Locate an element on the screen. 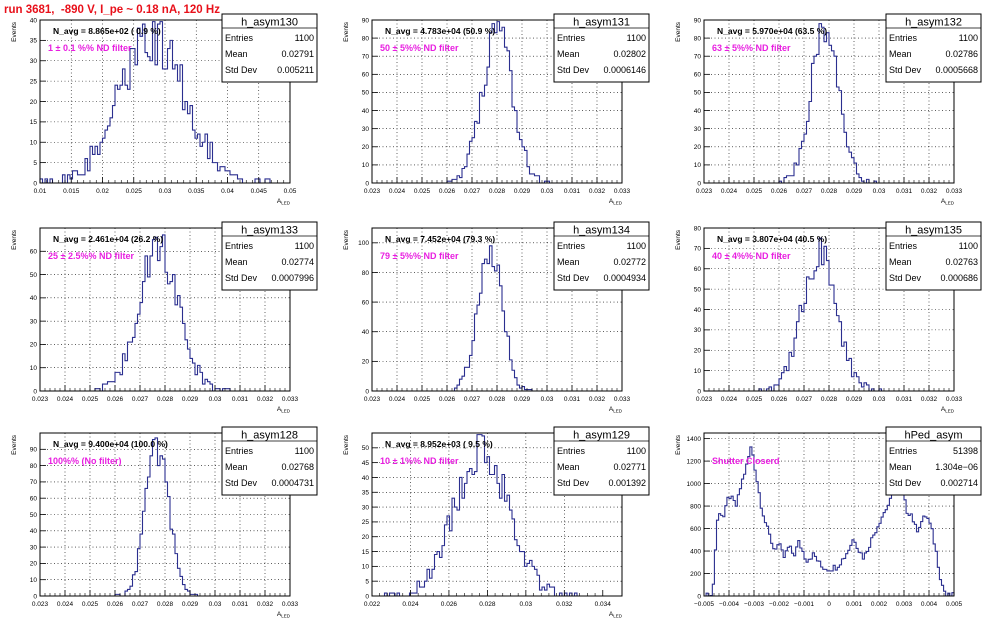  stats-value: 1.304e−06 is located at coordinates (956, 467).